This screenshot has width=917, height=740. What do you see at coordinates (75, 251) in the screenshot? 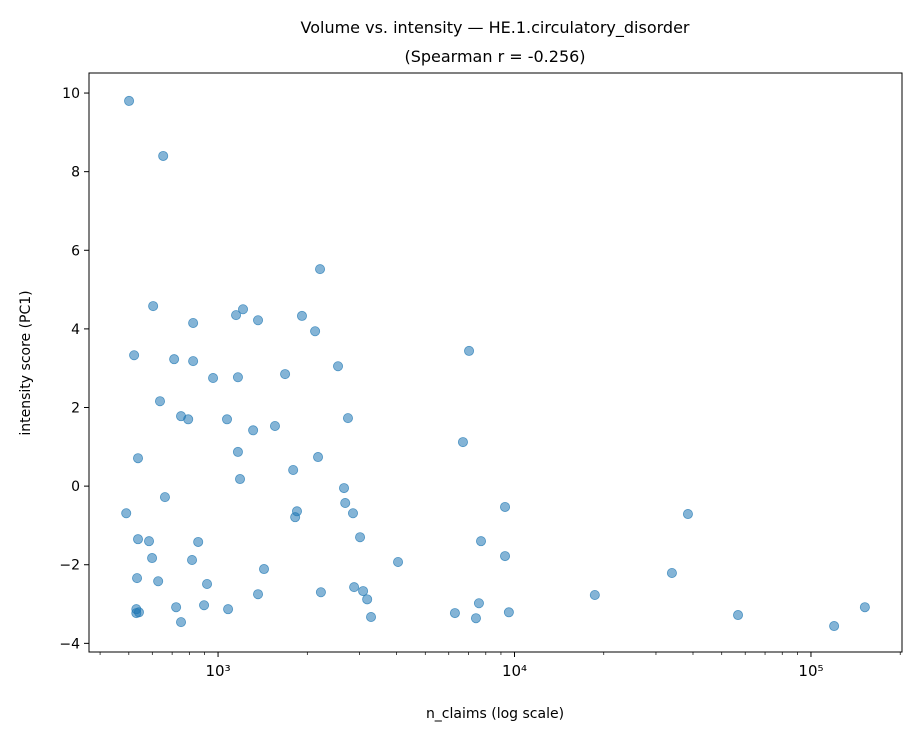
I see `y-tick-label: 6` at bounding box center [75, 251].